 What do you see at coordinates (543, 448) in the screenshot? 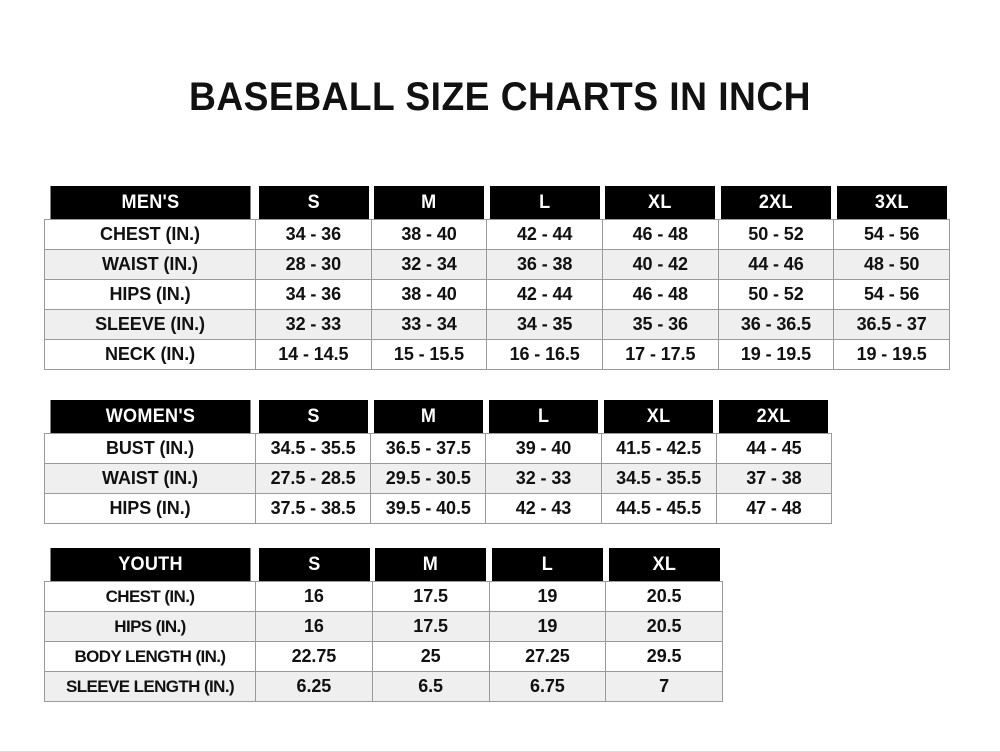
I see `womens-measurement-cell: 39 - 40` at bounding box center [543, 448].